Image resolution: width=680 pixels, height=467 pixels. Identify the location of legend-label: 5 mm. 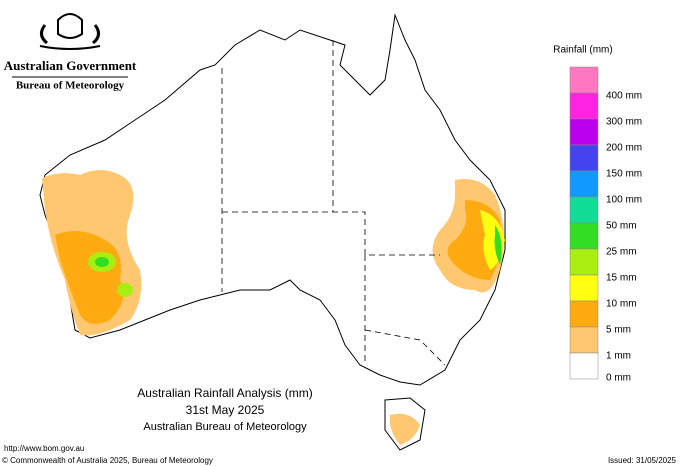
(618, 330).